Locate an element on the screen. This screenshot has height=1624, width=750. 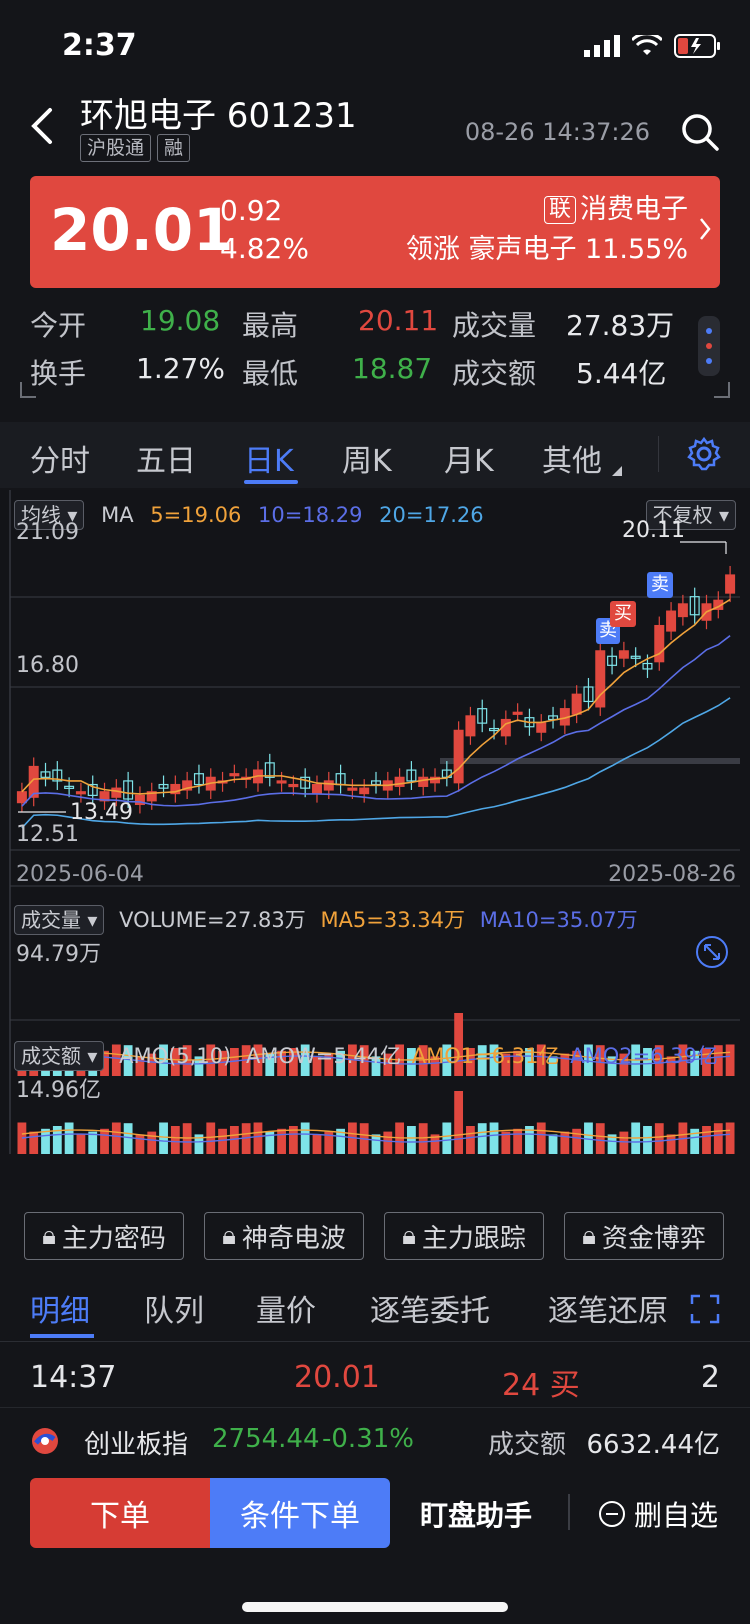
magic-wave-button: 🔒︎ 神奇电波 is located at coordinates (284, 1236).